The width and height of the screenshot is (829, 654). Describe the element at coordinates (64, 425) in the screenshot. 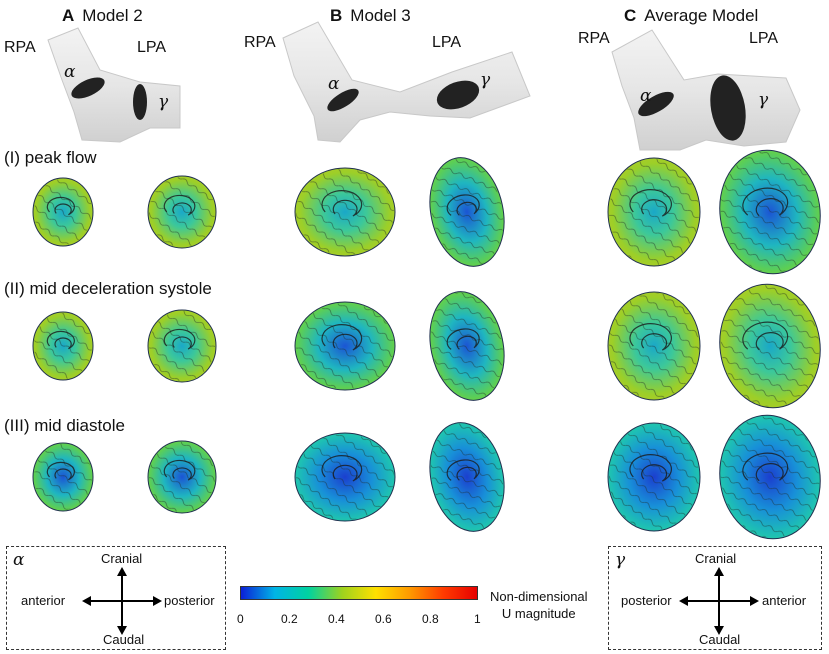

I see `row-label-mid-diastole: (III) mid diastole` at that location.